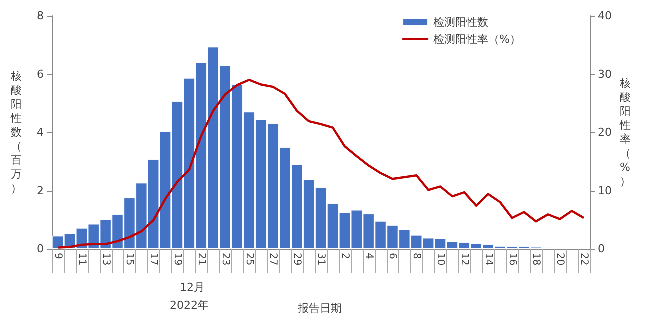 The image size is (646, 327). Describe the element at coordinates (319, 308) in the screenshot. I see `x-axis-title: 报告日期` at that location.